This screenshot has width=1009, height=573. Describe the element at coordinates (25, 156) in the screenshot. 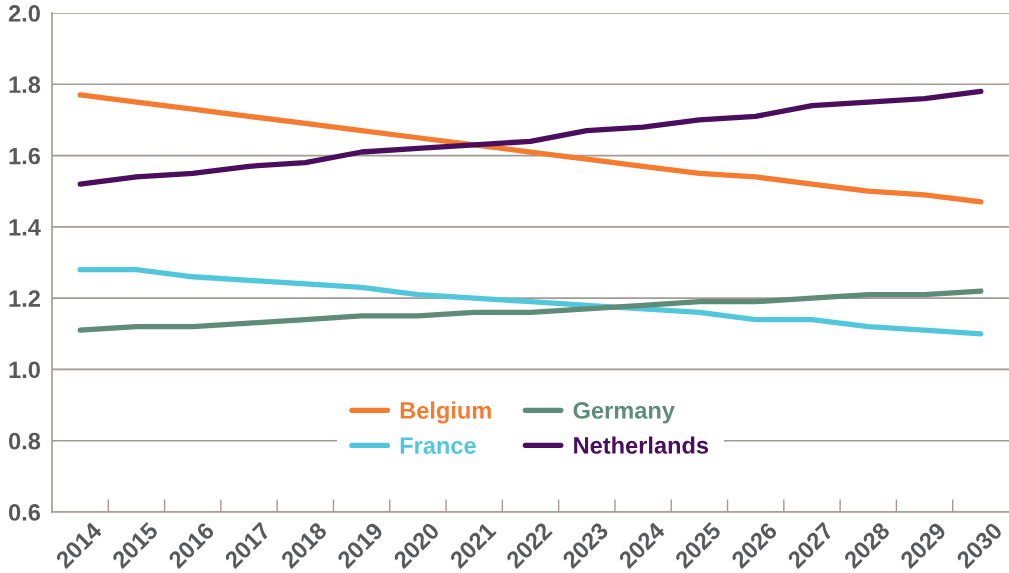

I see `y-tick-label: 1.6` at that location.